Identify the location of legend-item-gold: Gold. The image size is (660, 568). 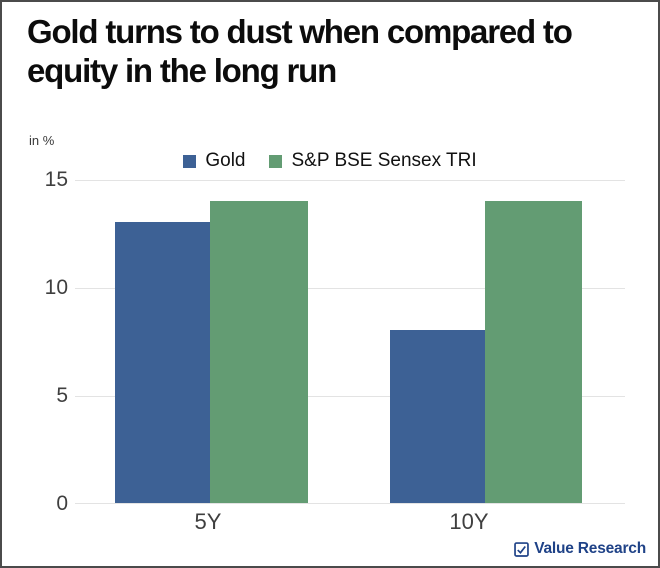
(214, 161).